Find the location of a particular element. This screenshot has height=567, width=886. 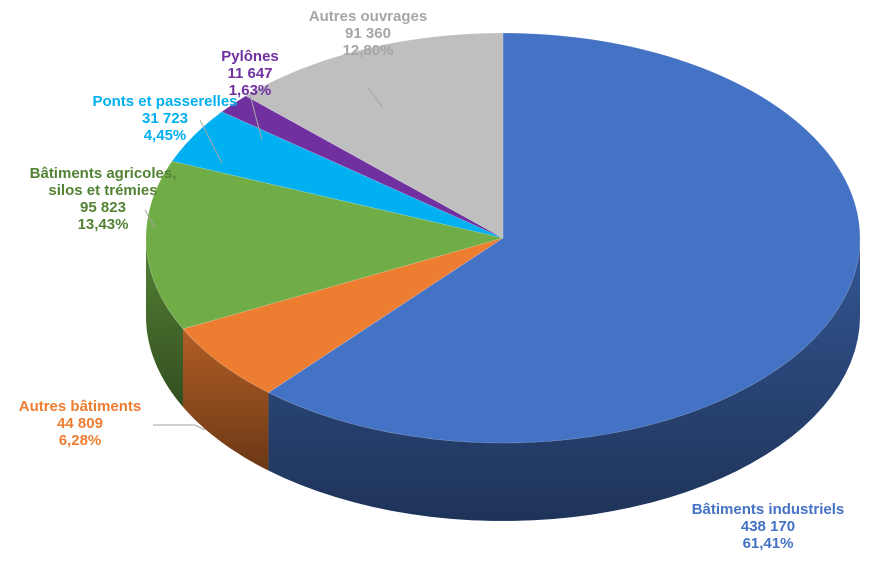

slice-batiments-agricoles-silos-et-tremies is located at coordinates (324, 245).